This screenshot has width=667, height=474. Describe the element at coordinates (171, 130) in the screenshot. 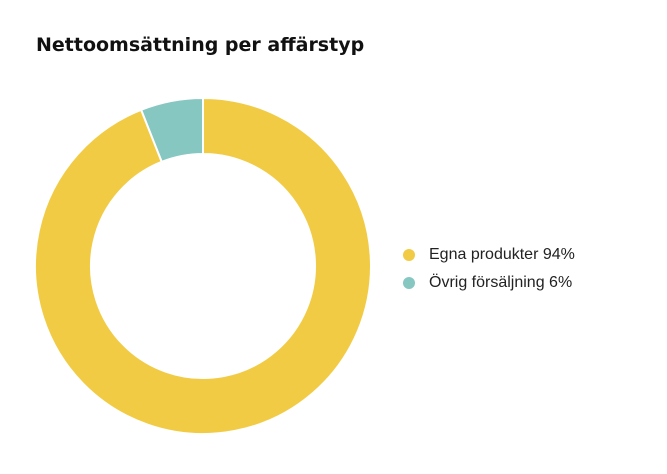

I see `donut-slice-ovrig-forsaljning` at that location.